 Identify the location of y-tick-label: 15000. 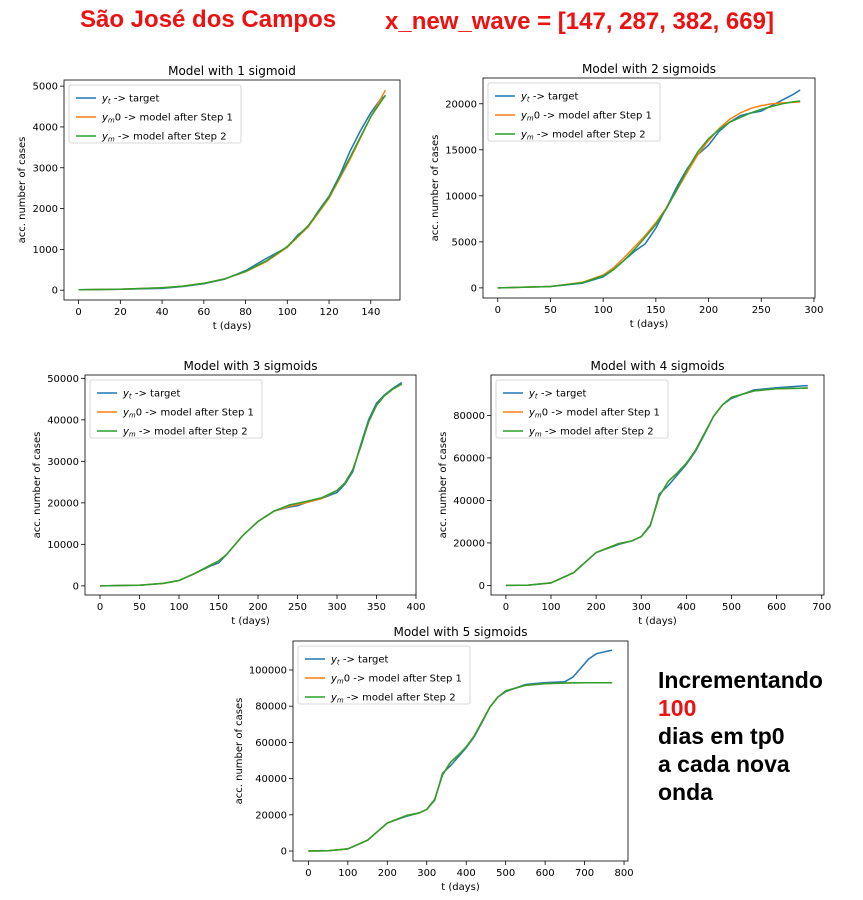
(461, 150).